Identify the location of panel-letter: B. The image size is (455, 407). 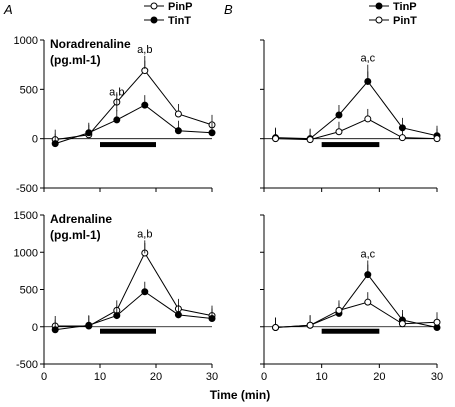
(228, 9).